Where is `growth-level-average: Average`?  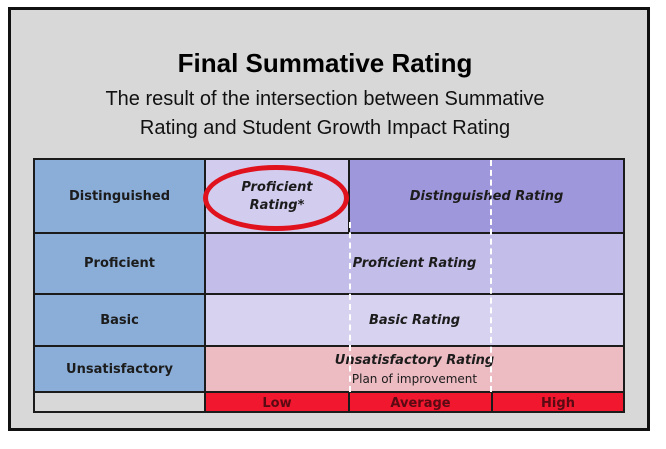 growth-level-average: Average is located at coordinates (420, 402).